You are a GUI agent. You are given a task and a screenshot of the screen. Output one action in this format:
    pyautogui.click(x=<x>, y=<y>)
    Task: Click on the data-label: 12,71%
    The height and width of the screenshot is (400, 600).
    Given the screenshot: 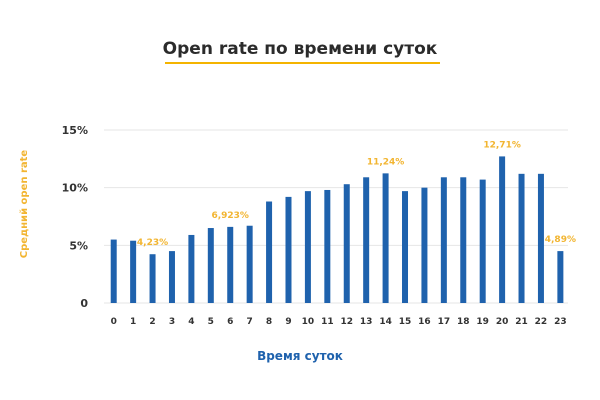 What is the action you would take?
    pyautogui.click(x=502, y=145)
    